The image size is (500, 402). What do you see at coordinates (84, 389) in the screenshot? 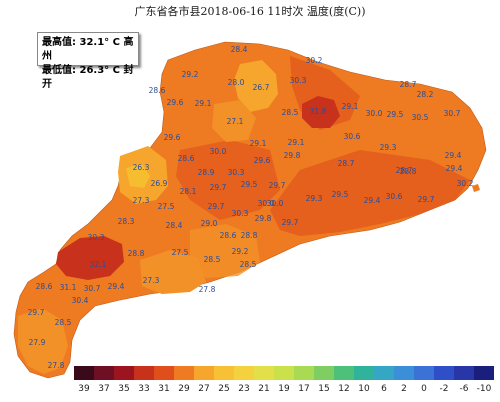
I see `legend-label: 39` at bounding box center [84, 389].